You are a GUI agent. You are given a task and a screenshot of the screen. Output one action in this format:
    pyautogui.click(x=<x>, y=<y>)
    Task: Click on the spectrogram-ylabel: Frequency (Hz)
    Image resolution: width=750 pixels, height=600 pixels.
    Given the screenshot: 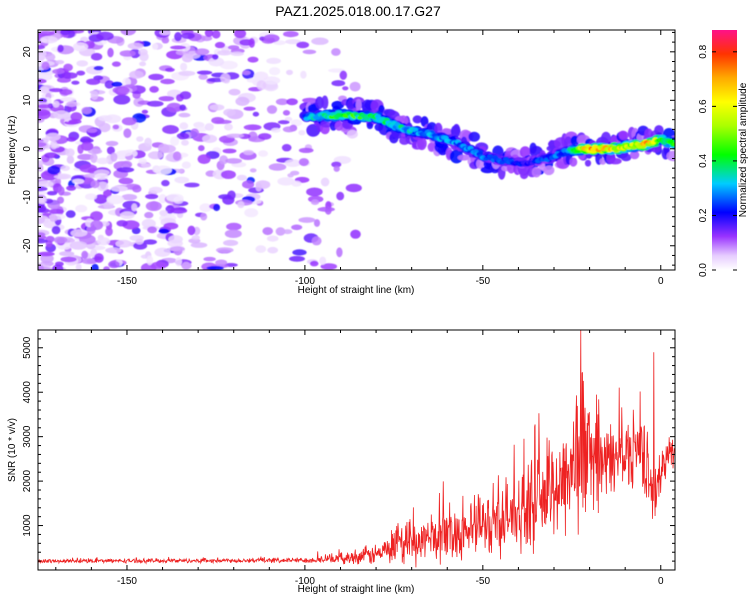 What is the action you would take?
    pyautogui.click(x=12, y=150)
    